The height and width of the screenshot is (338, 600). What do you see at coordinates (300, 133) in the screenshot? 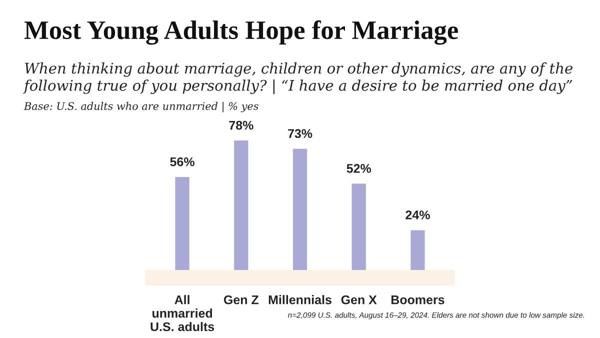
I see `data-label: 73%` at bounding box center [300, 133].